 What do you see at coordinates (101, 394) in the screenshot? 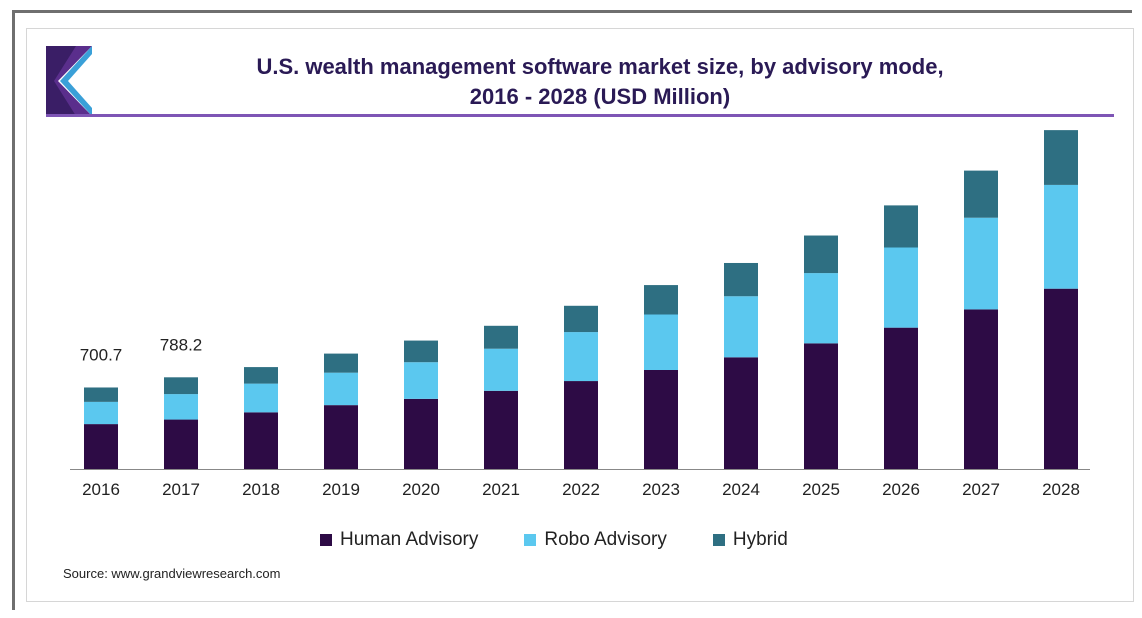
I see `bar-hybrid-2016` at bounding box center [101, 394].